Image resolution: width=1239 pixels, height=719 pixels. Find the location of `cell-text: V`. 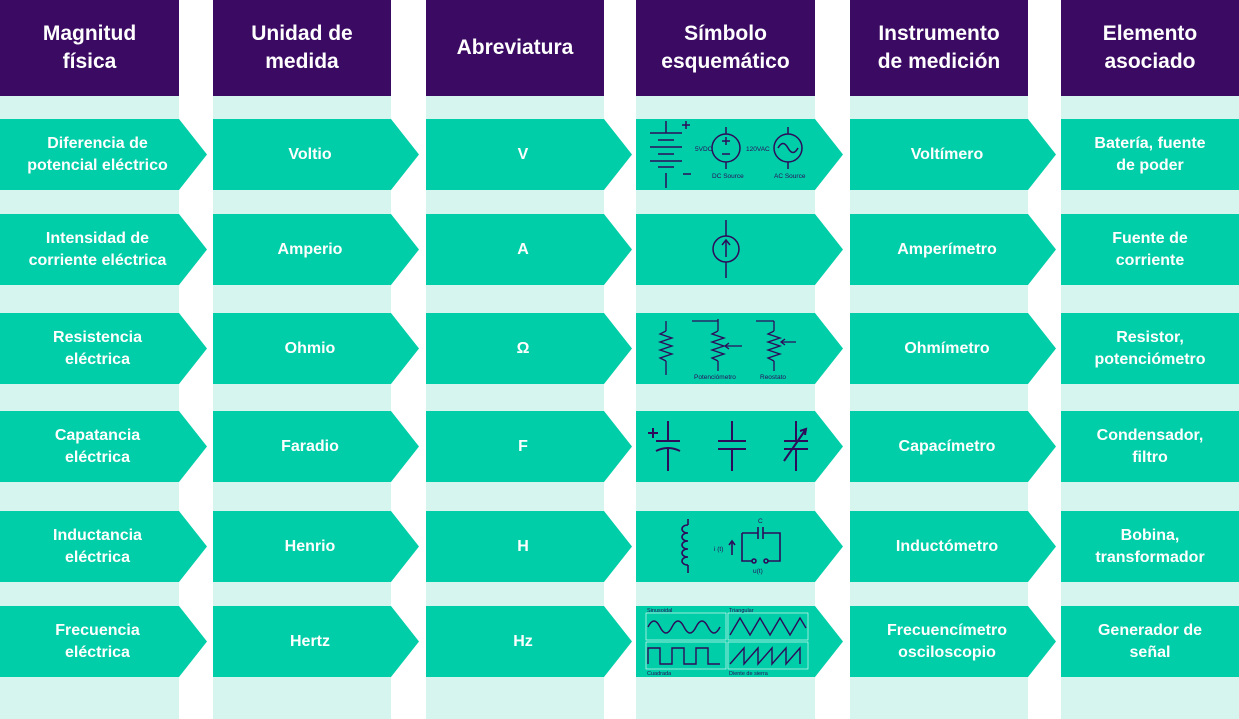

cell-text: V is located at coordinates (523, 154).